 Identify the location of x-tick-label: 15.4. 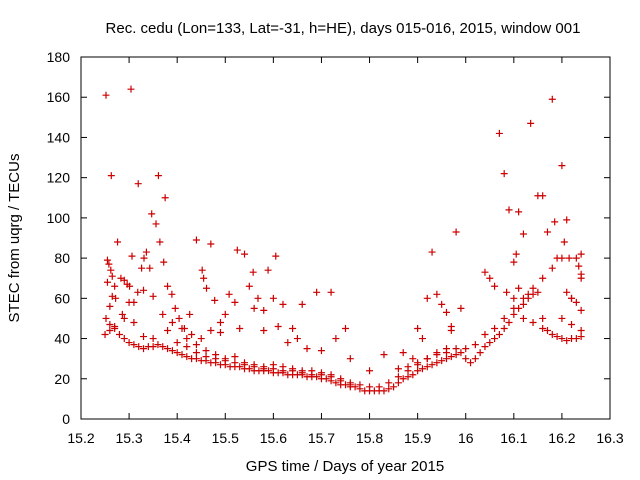
(177, 438).